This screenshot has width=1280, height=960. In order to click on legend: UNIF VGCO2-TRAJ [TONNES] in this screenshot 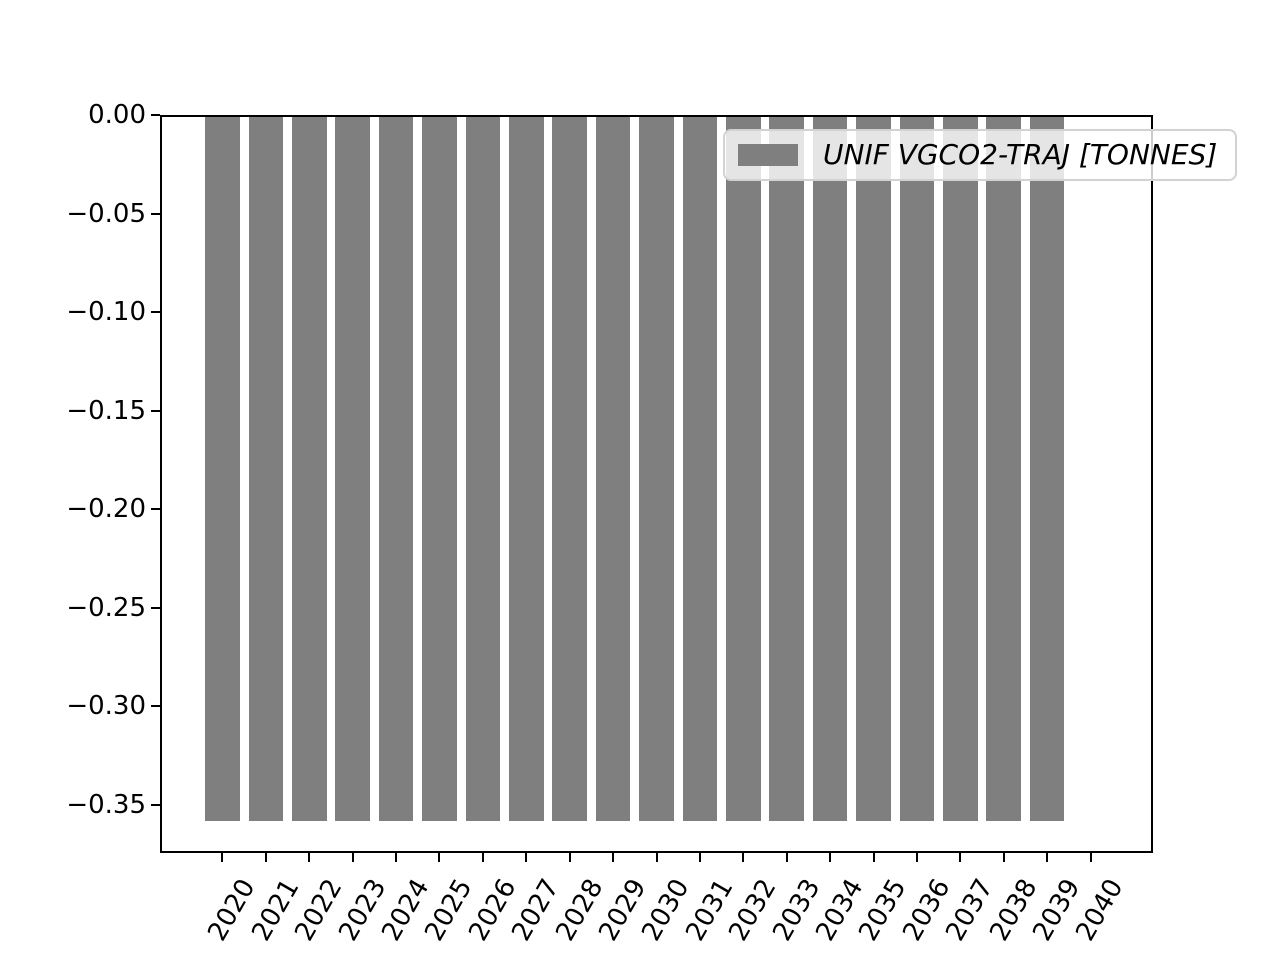, I will do `click(980, 155)`.